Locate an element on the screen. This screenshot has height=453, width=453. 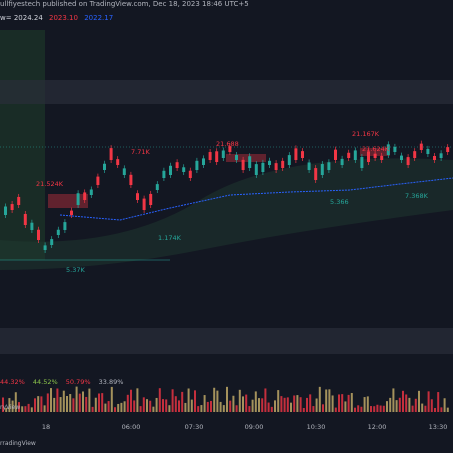
x-tick-18: 18 is located at coordinates (46, 427).